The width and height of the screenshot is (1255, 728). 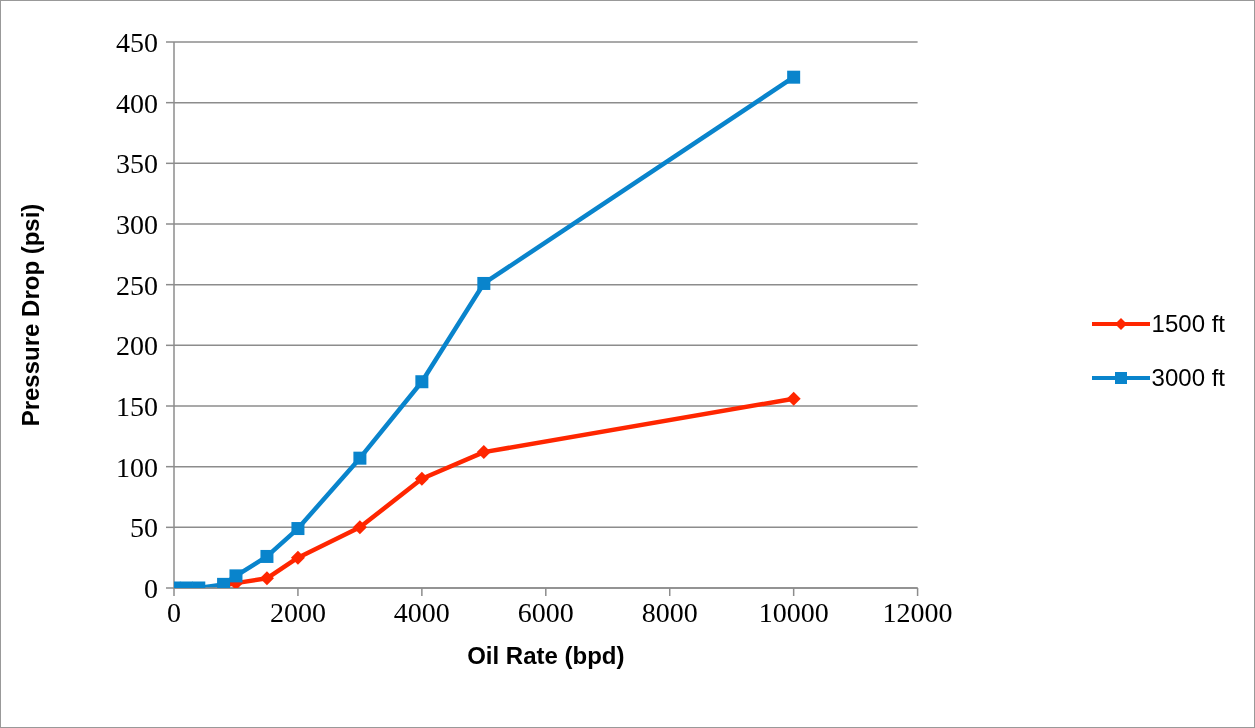 What do you see at coordinates (137, 103) in the screenshot?
I see `y-tick-label: 400` at bounding box center [137, 103].